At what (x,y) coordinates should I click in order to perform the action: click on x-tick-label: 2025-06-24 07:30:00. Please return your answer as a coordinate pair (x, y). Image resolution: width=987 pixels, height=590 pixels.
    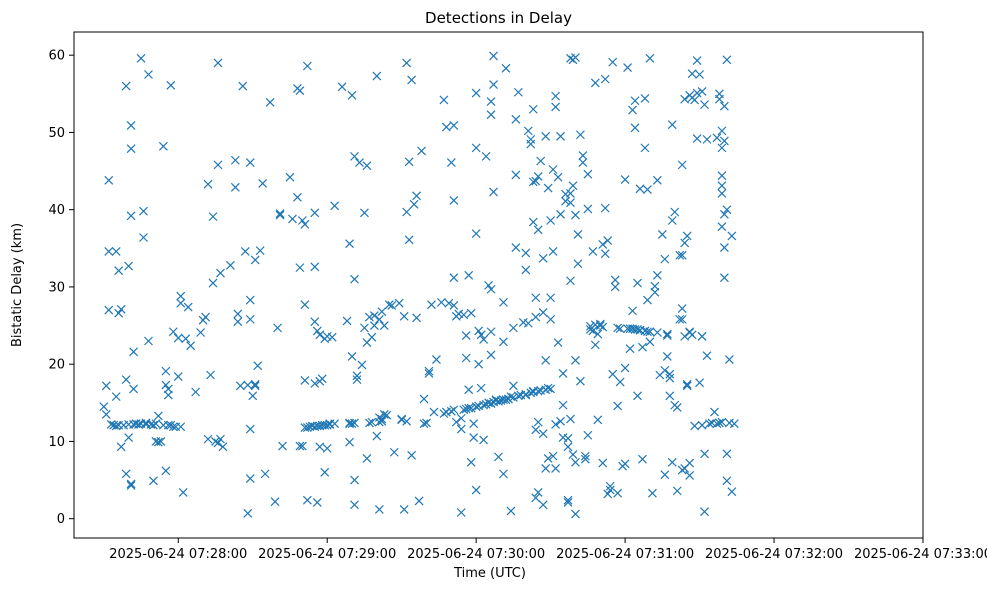
    Looking at the image, I should click on (476, 554).